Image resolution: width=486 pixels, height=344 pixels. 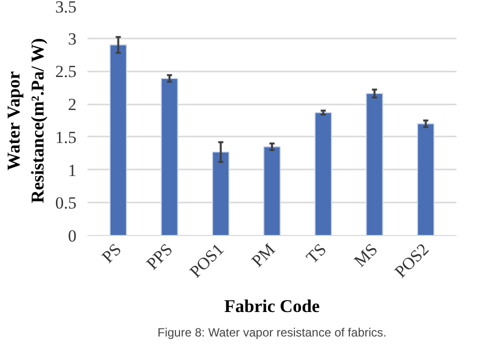 What do you see at coordinates (263, 255) in the screenshot?
I see `x-tick-label: PM` at bounding box center [263, 255].